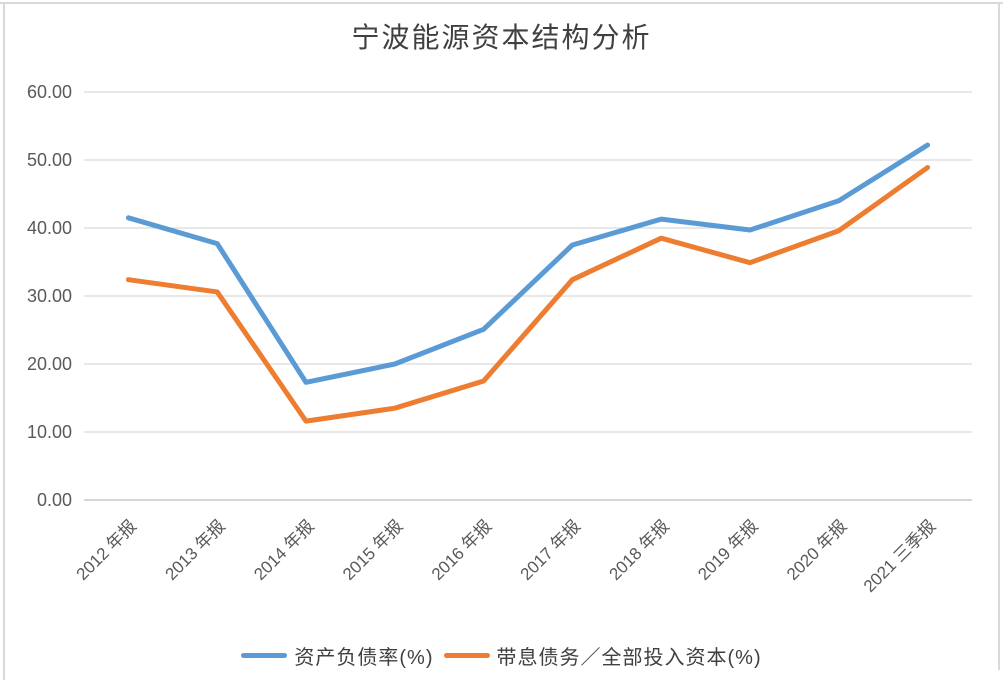  Describe the element at coordinates (501, 37) in the screenshot. I see `chart-title: 宁波能源资本结构分析` at that location.